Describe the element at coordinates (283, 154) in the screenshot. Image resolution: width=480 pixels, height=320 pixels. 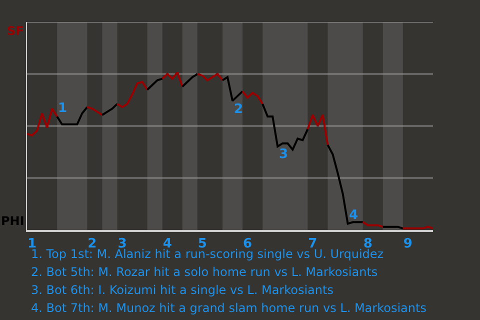
I see `annotation: 3` at that location.